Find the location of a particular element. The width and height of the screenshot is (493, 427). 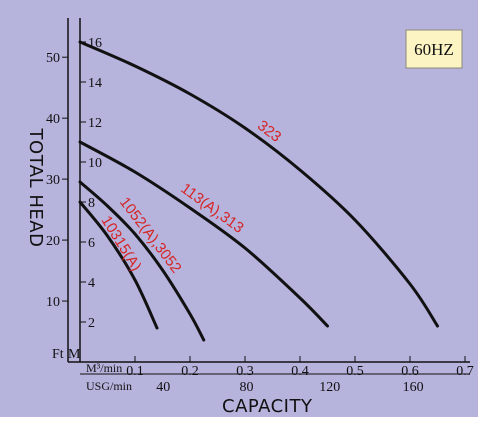

x-tick-label-primary: 0.7 is located at coordinates (465, 371).